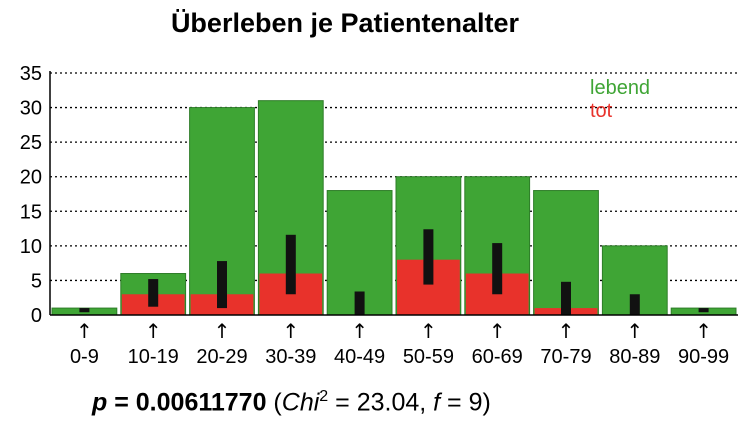 The height and width of the screenshot is (436, 750). I want to click on chi-exponent: 2, so click(324, 396).